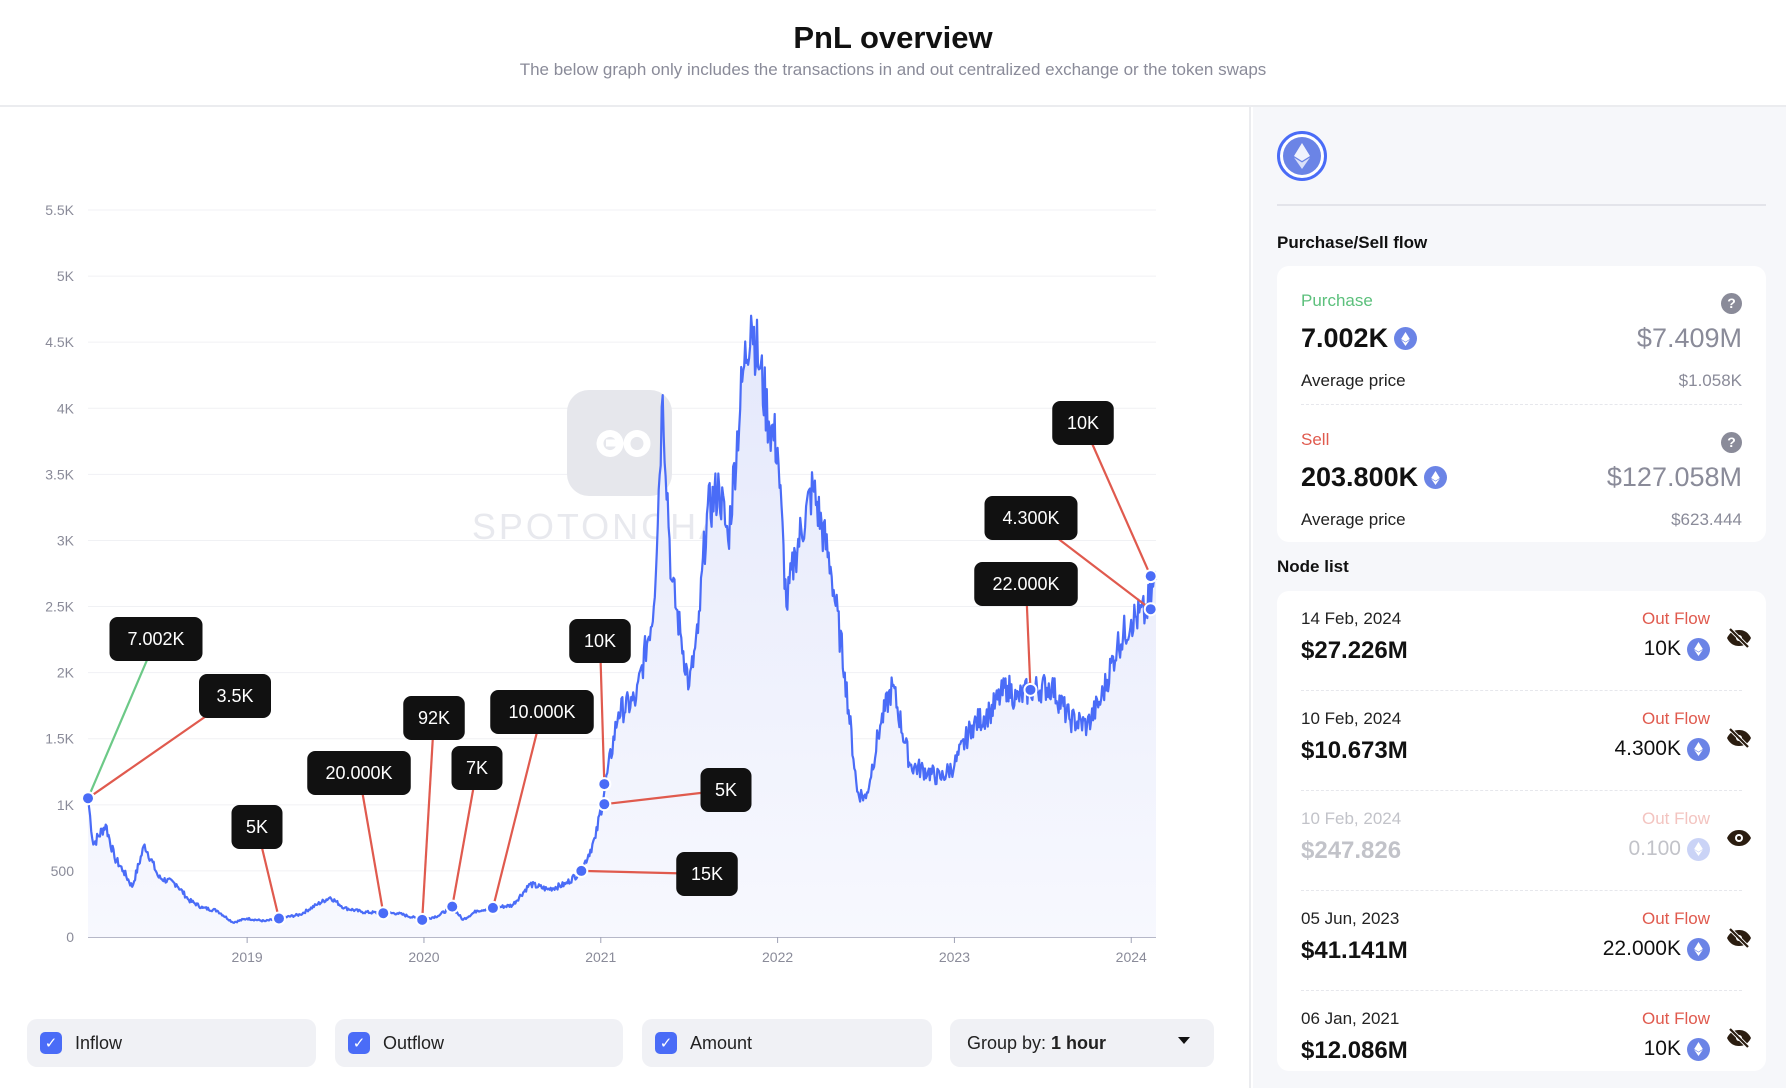 The height and width of the screenshot is (1088, 1786). Describe the element at coordinates (1674, 477) in the screenshot. I see `sell-usd: $127.058M` at that location.